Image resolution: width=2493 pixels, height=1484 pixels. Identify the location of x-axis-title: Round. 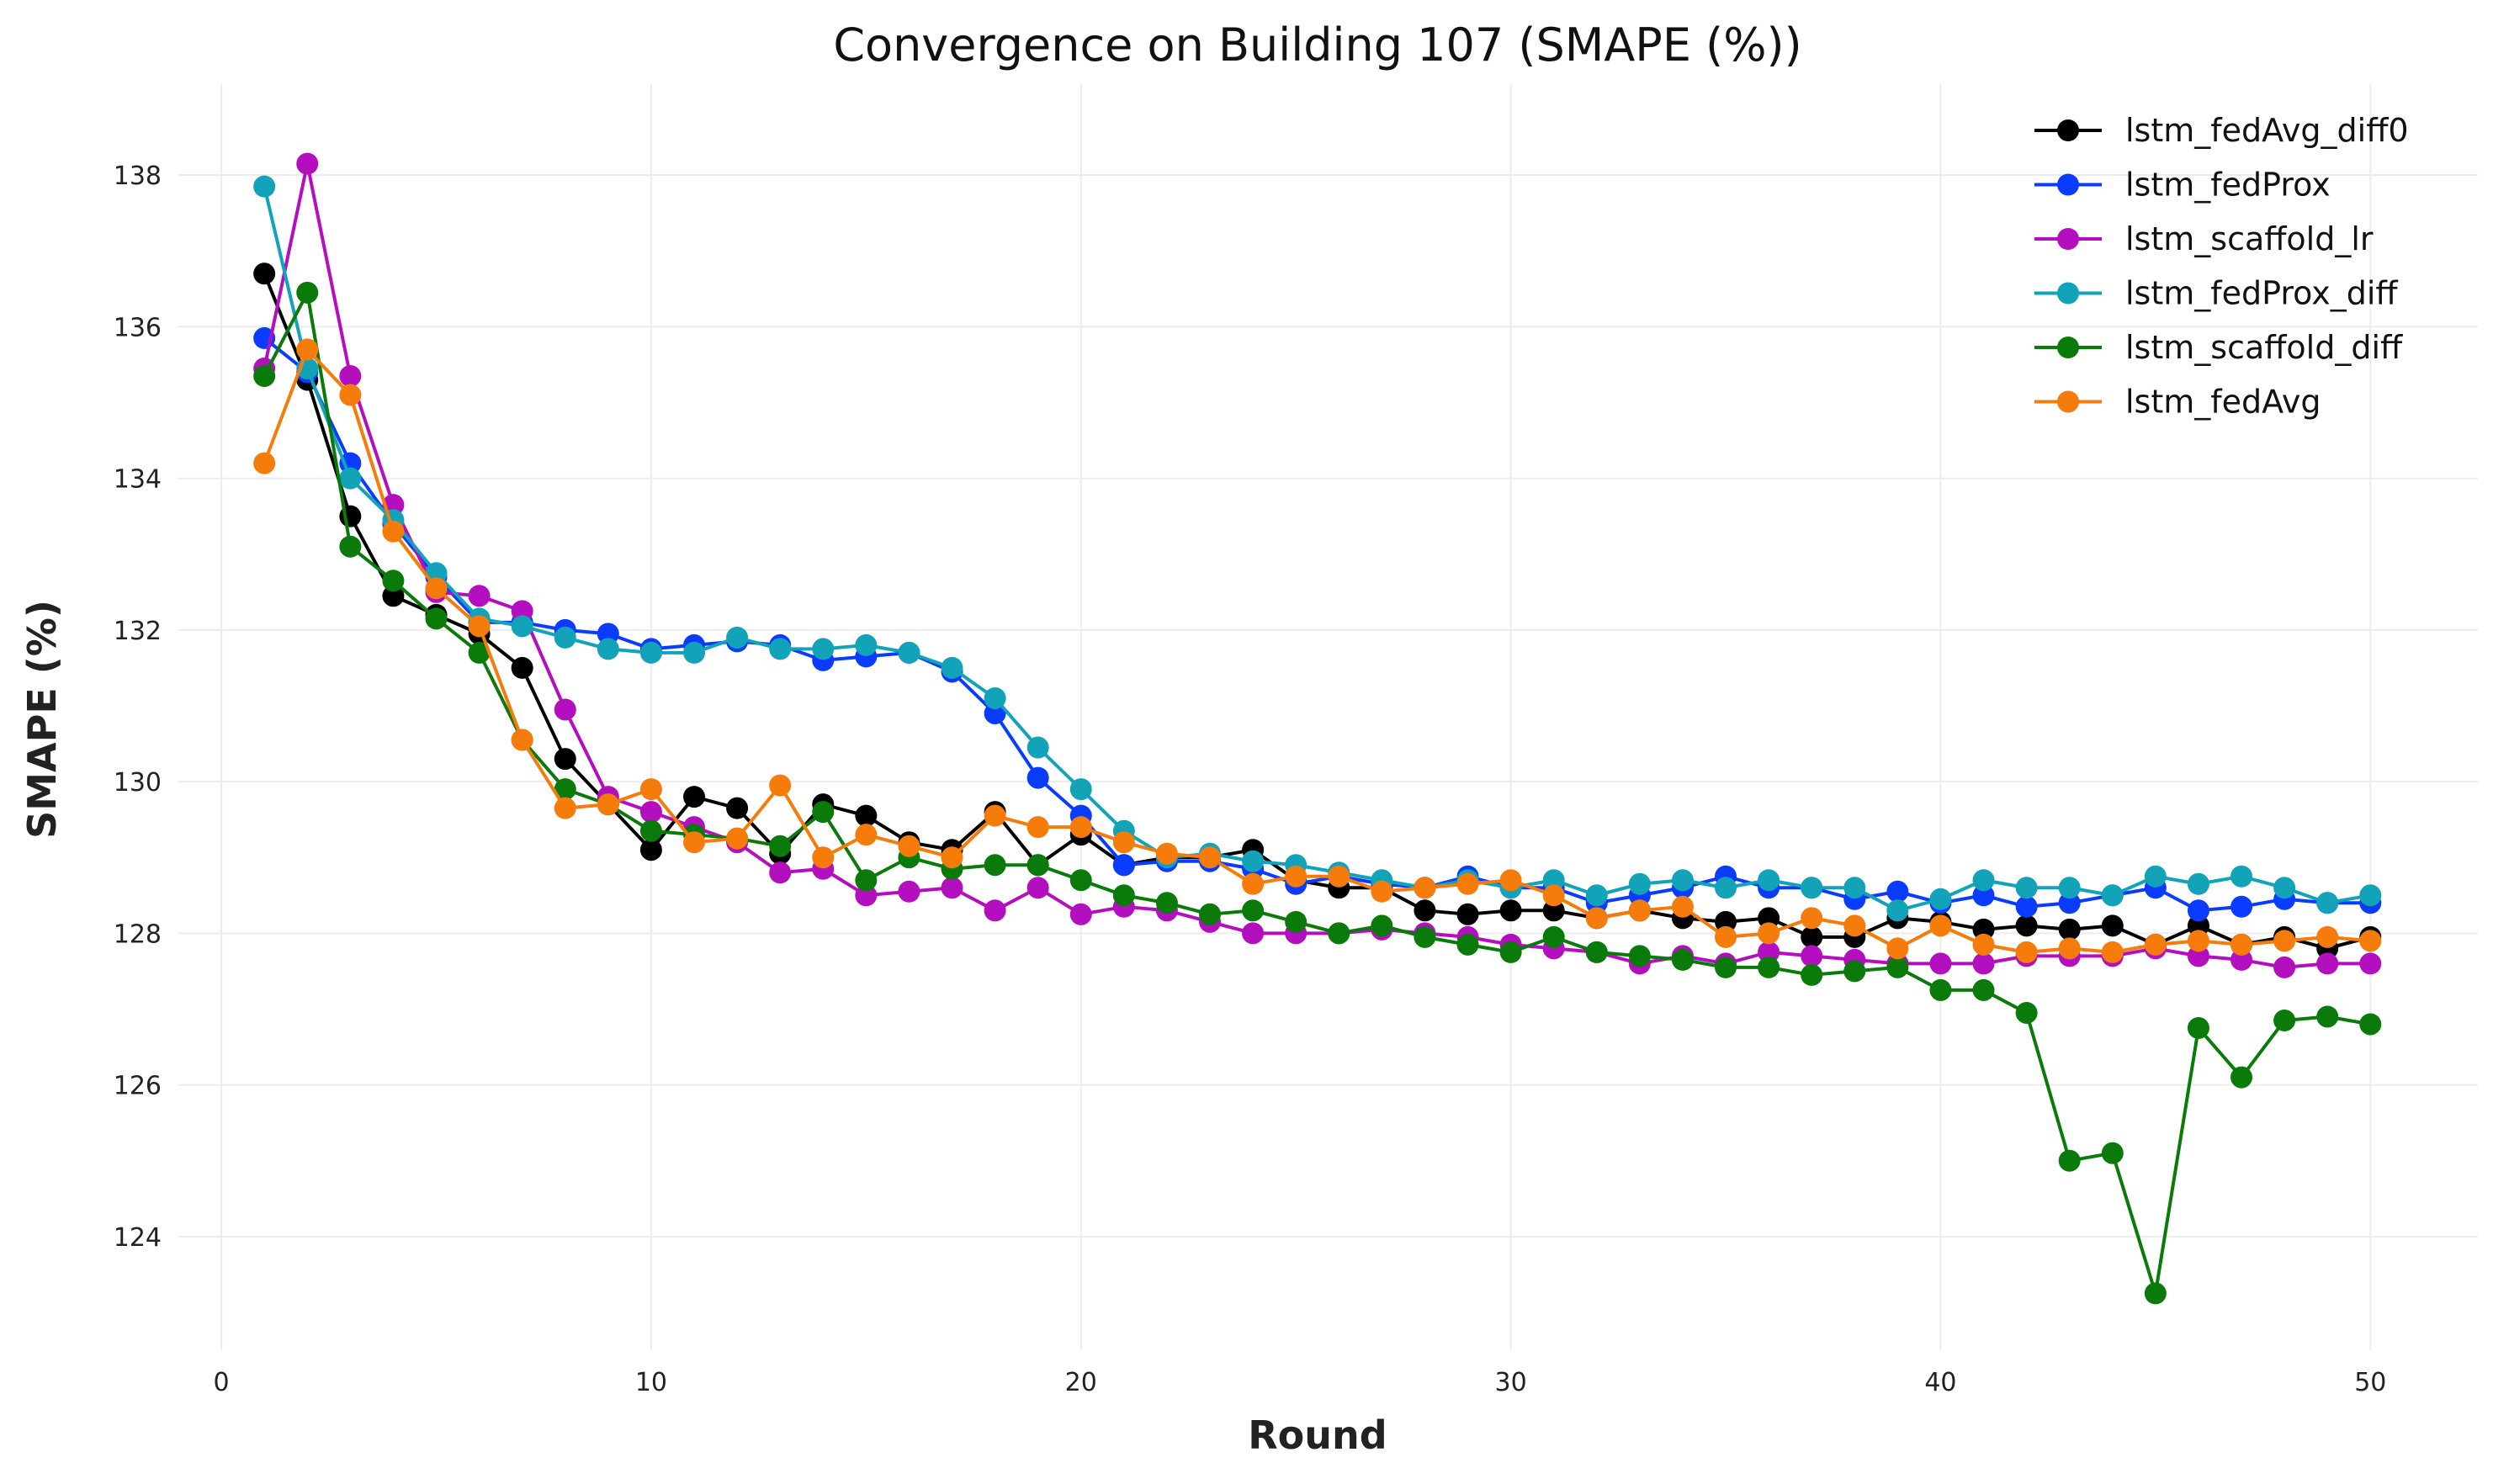
(1317, 1435).